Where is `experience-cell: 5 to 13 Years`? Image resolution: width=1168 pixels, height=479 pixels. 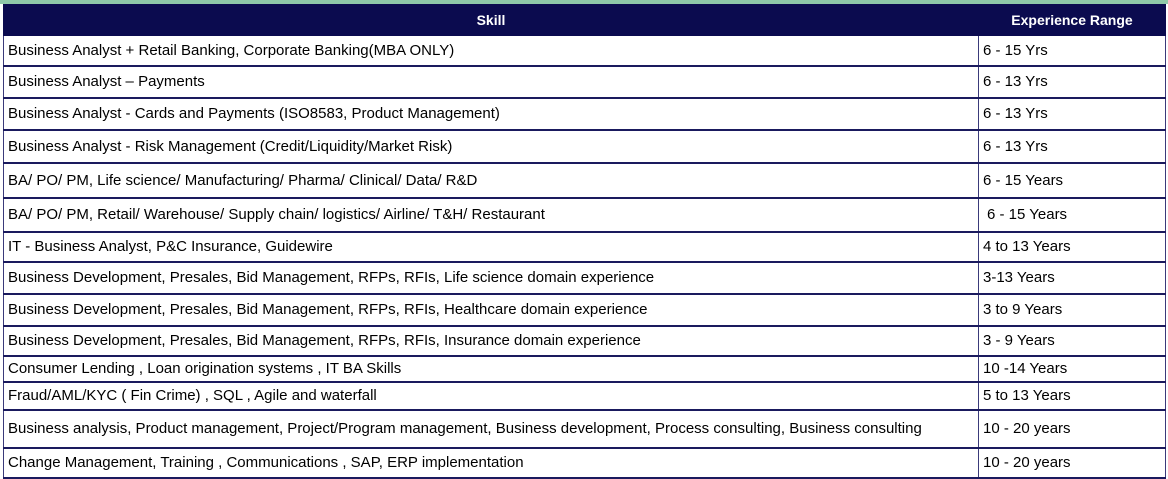 experience-cell: 5 to 13 Years is located at coordinates (1072, 396).